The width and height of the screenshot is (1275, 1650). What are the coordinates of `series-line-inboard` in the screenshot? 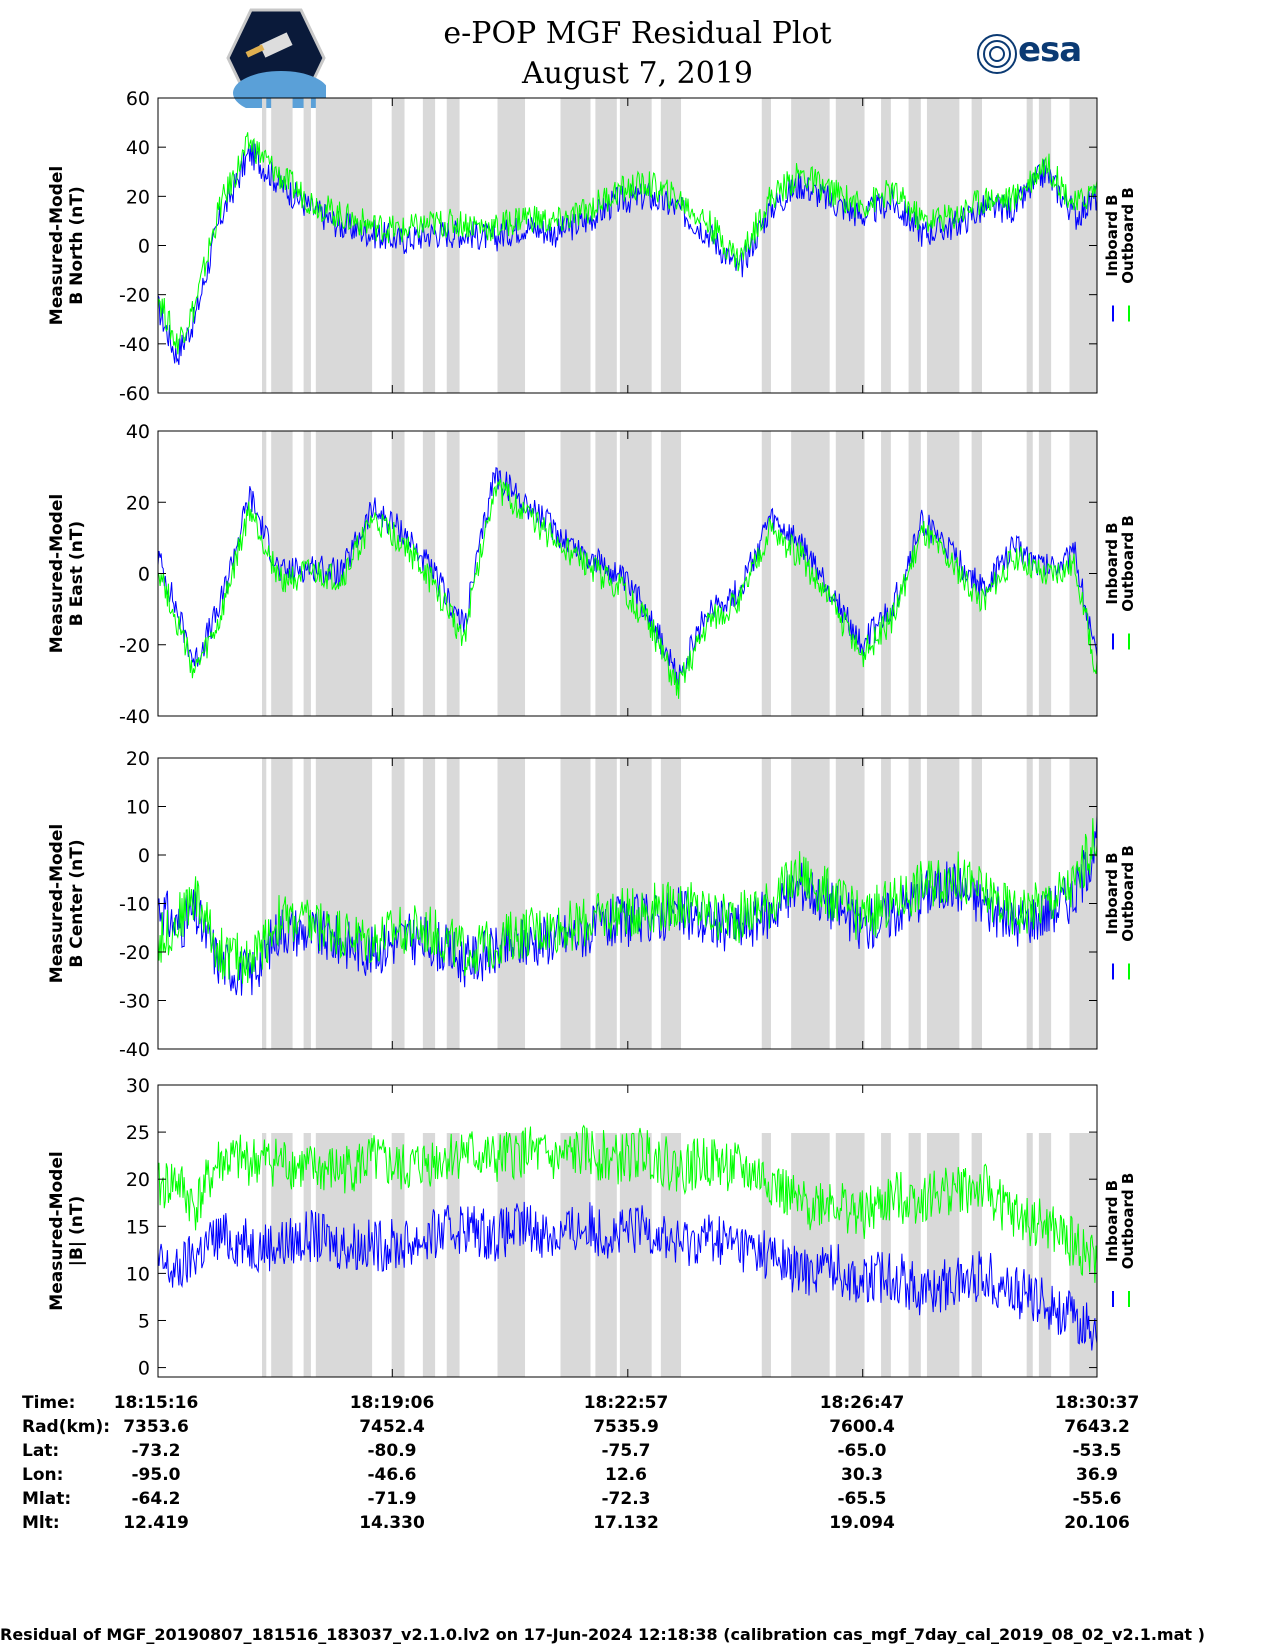 It's located at (627, 1276).